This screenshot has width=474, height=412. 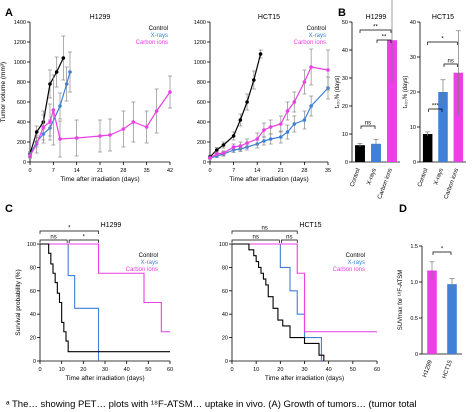 I want to click on a-h1299-legend-0: Control, so click(x=158, y=29).